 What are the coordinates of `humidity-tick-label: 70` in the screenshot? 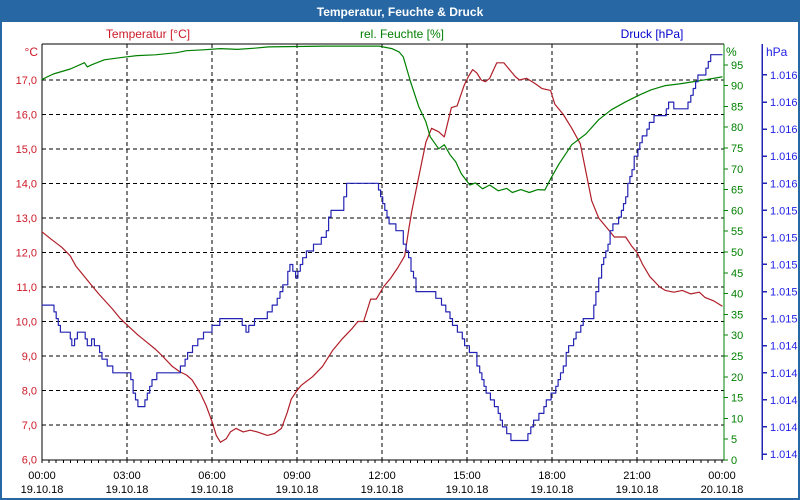 It's located at (737, 170).